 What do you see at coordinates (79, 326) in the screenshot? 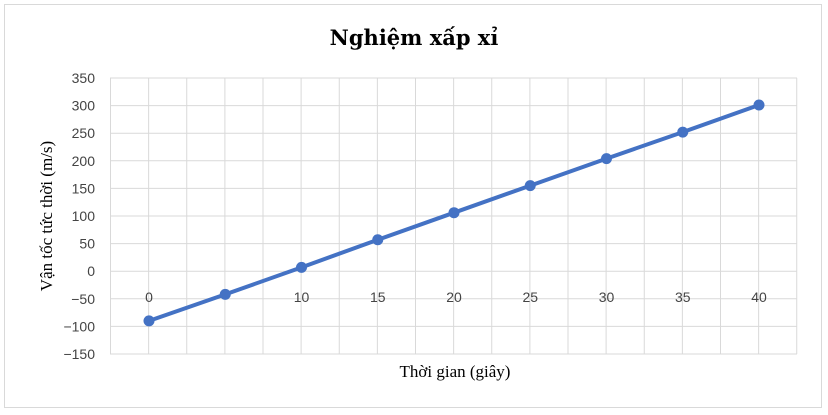
I see `y-tick-label: −100` at bounding box center [79, 326].